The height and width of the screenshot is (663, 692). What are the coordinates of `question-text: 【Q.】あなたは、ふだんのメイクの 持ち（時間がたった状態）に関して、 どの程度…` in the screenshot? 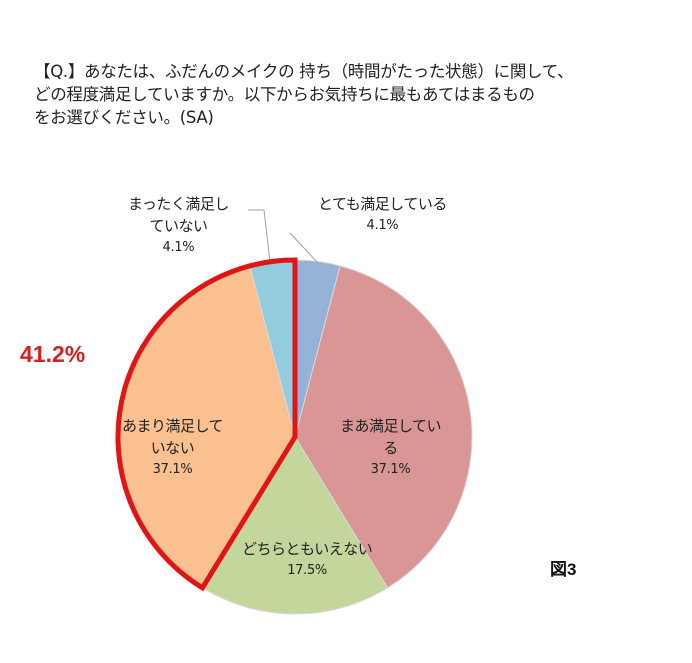 It's located at (324, 94).